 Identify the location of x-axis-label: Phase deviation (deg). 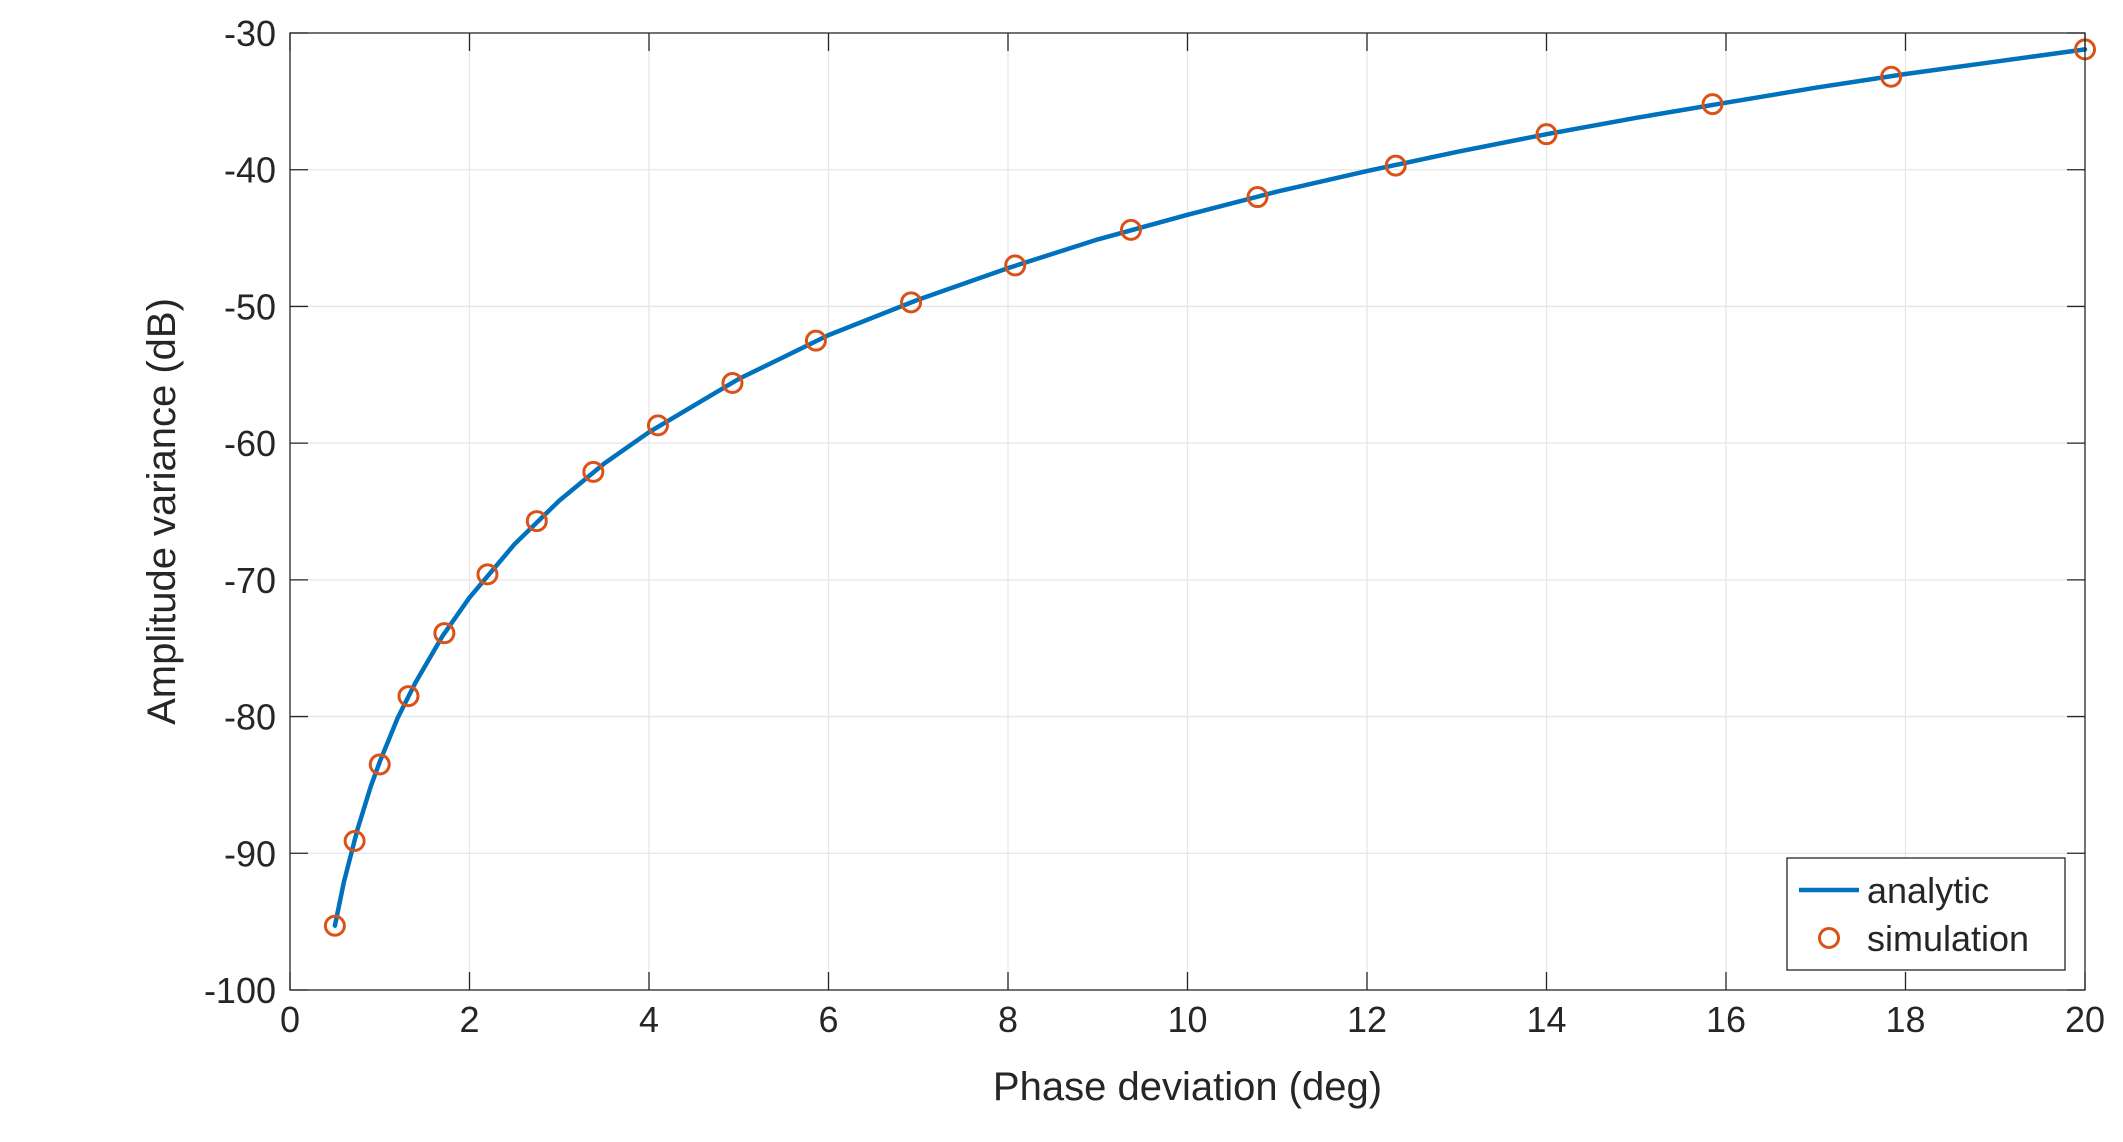
(1187, 1087).